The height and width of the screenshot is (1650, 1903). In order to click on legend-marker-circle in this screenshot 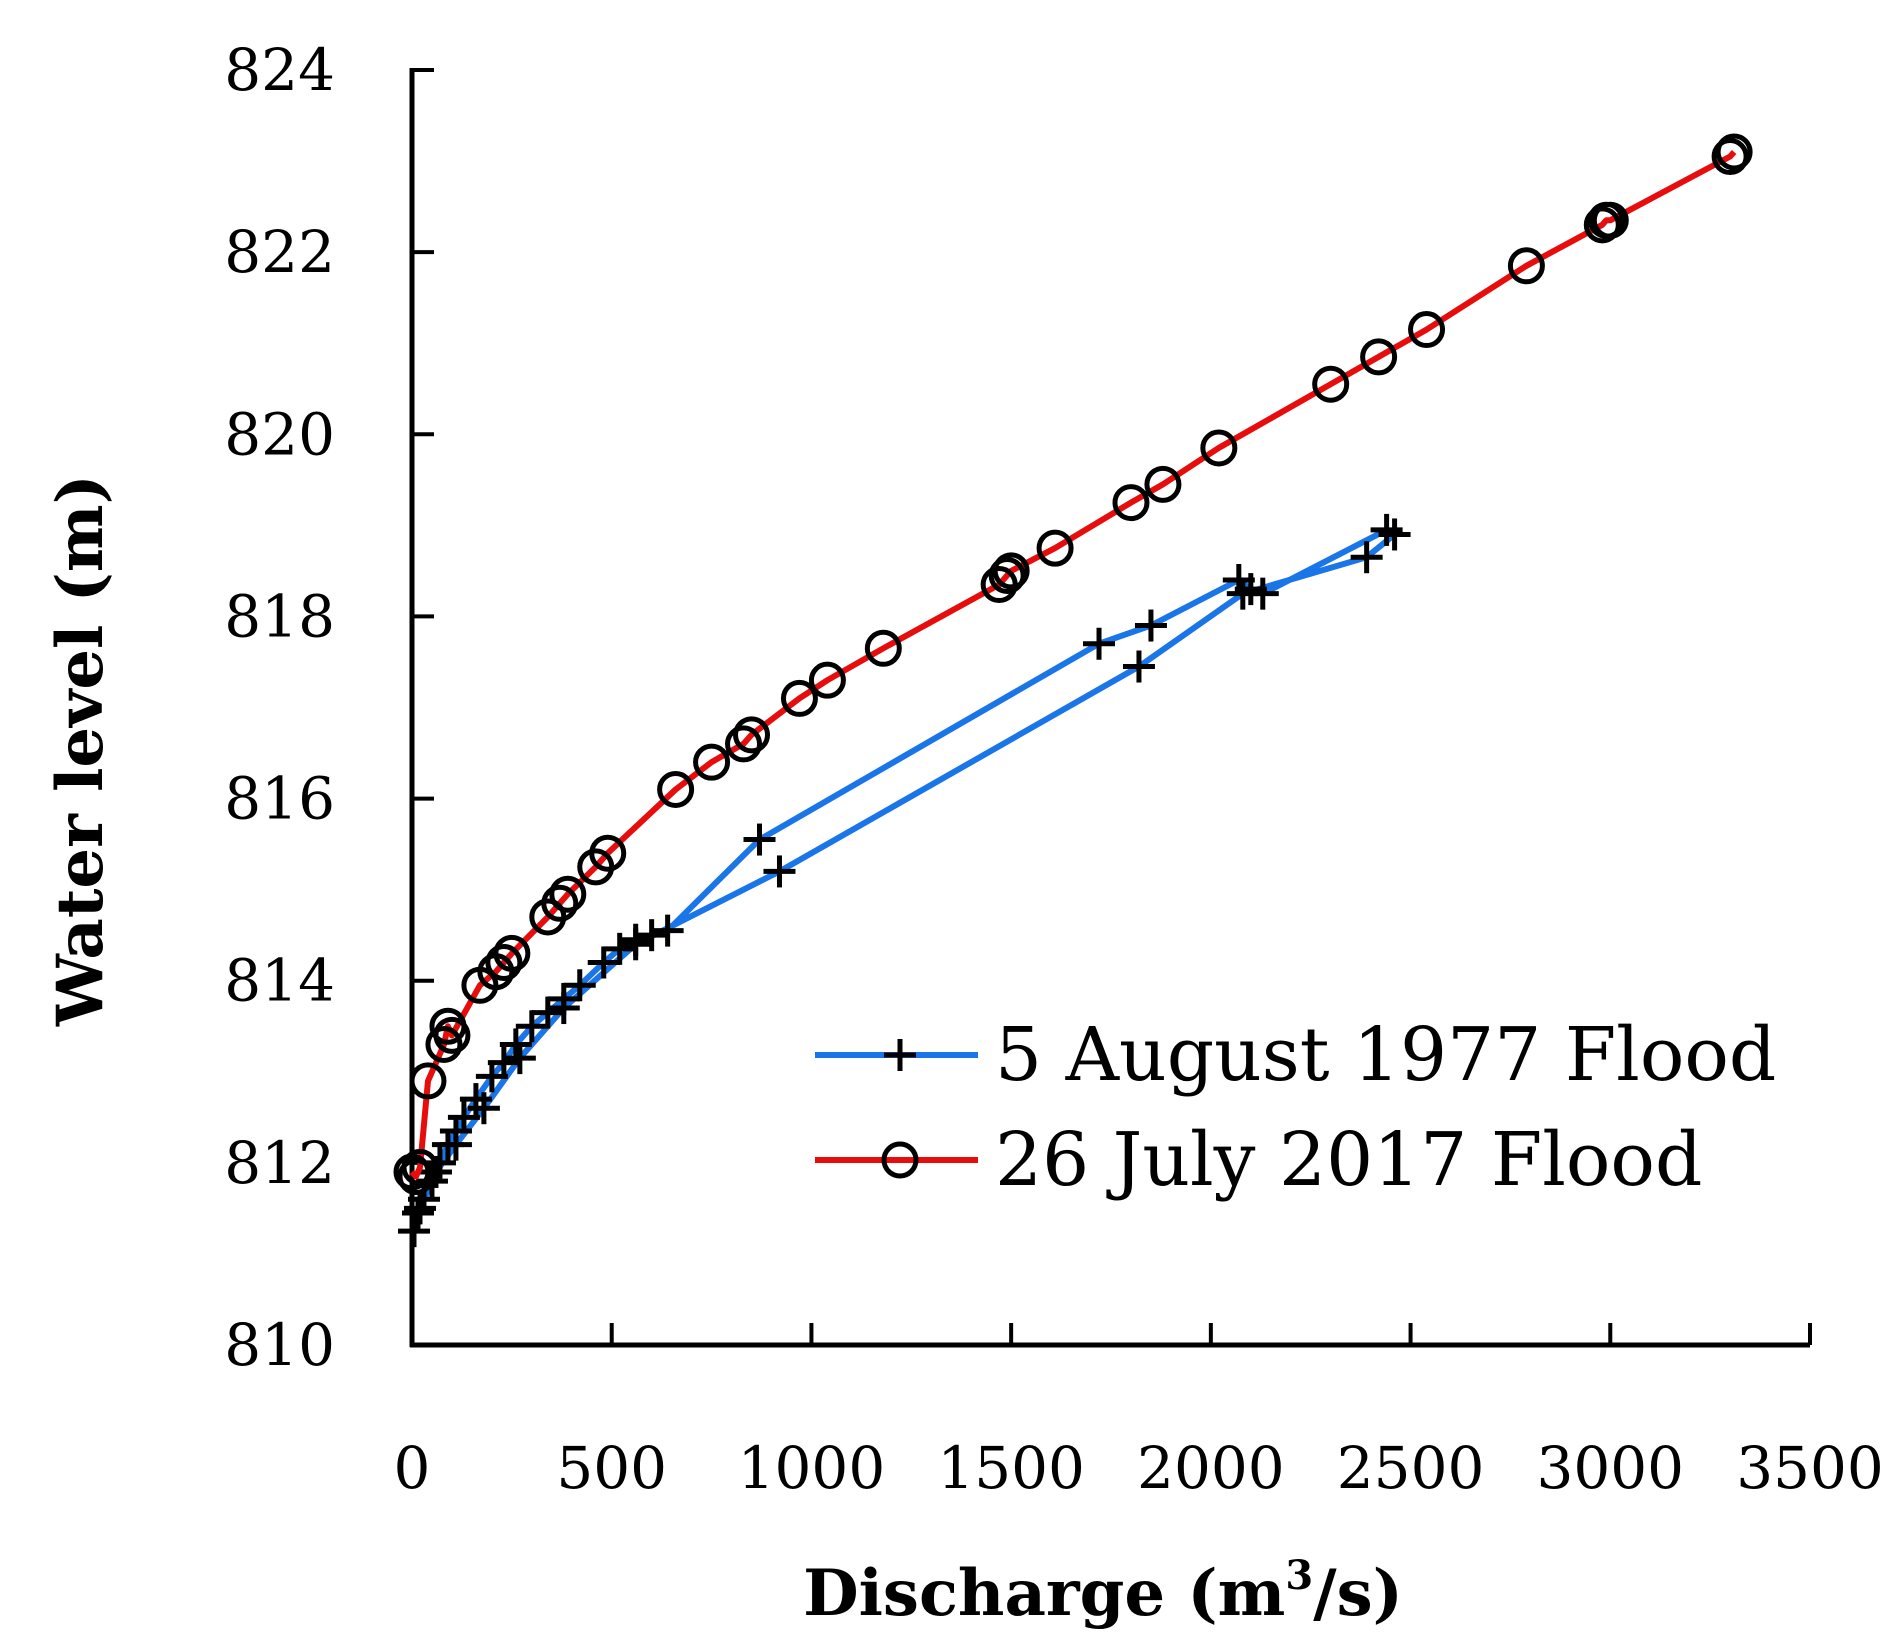, I will do `click(900, 1160)`.